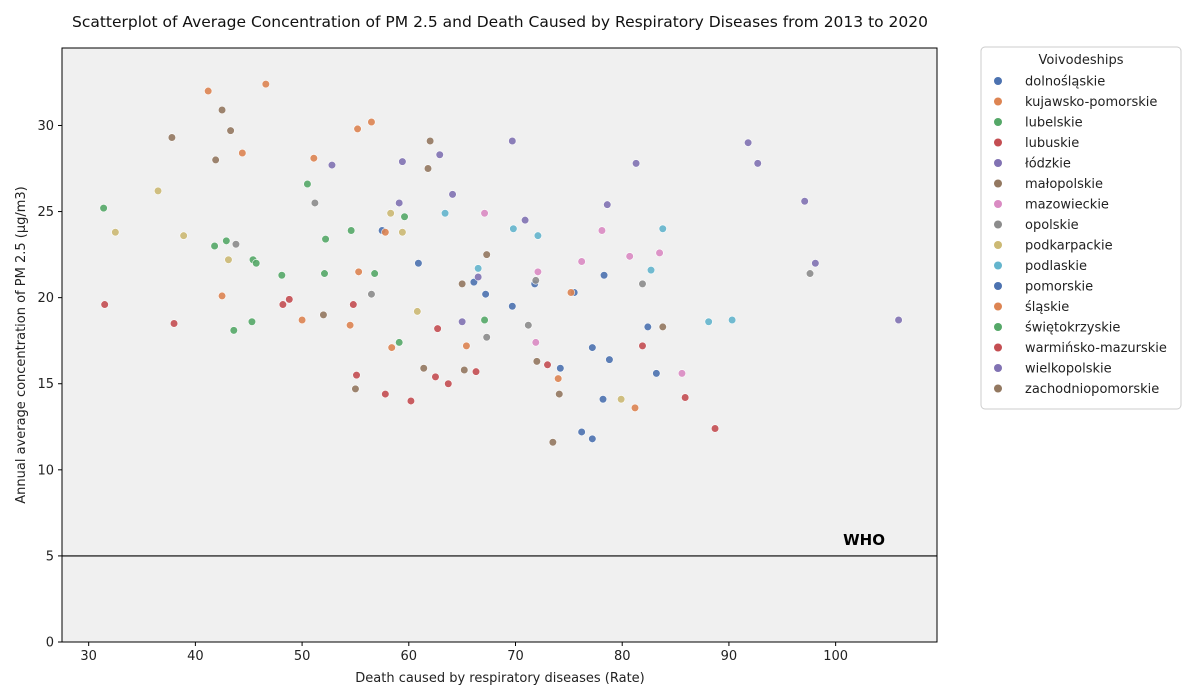 The width and height of the screenshot is (1200, 700). What do you see at coordinates (1052, 225) in the screenshot?
I see `legend-item-label: opolskie` at bounding box center [1052, 225].